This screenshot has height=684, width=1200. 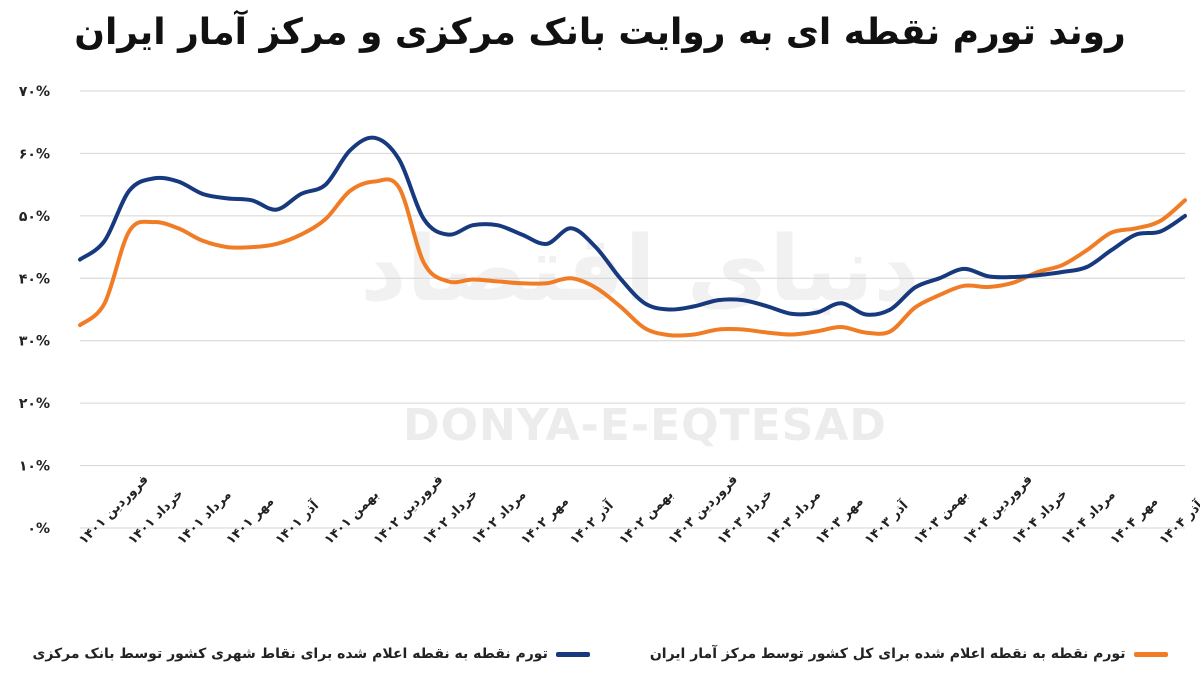 I want to click on watermark-latin: DONYA-E-EQTESAD, so click(x=645, y=425).